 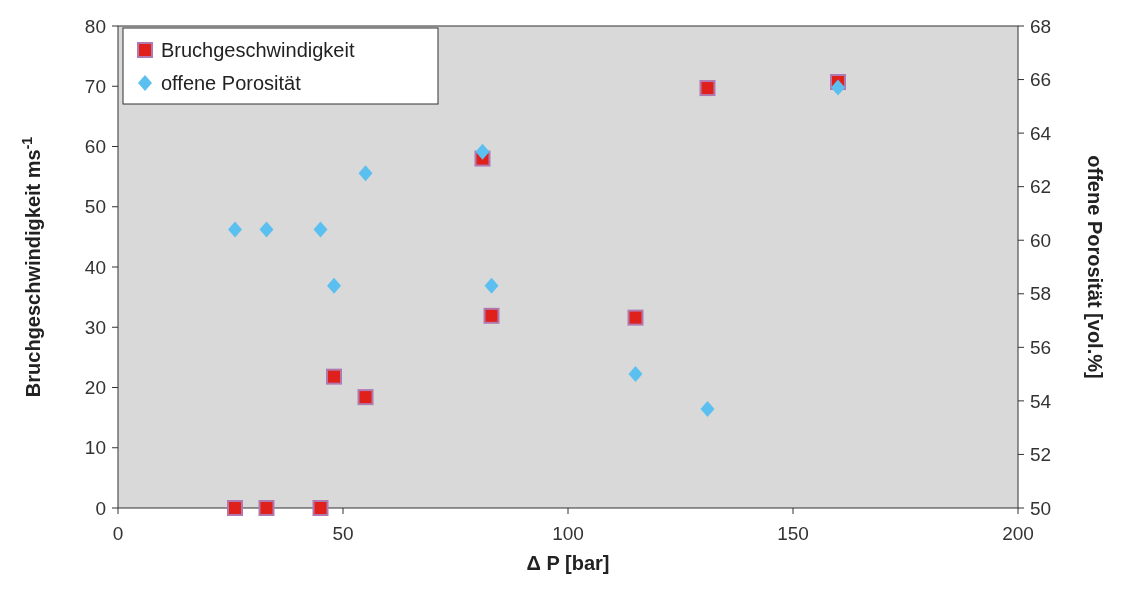 What do you see at coordinates (1041, 26) in the screenshot?
I see `y2-tick-label: 68` at bounding box center [1041, 26].